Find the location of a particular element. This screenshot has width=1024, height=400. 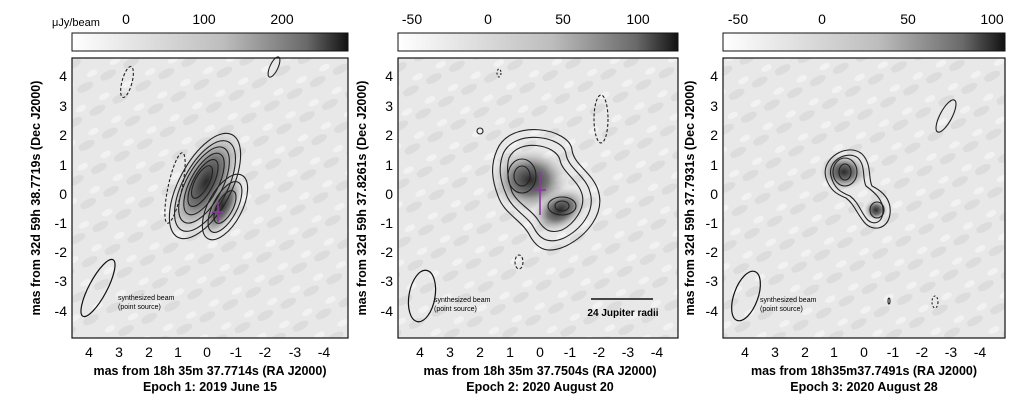

y-axis-label: mas from 32d 59h 37.8261s (Dec J2000) is located at coordinates (362, 198).